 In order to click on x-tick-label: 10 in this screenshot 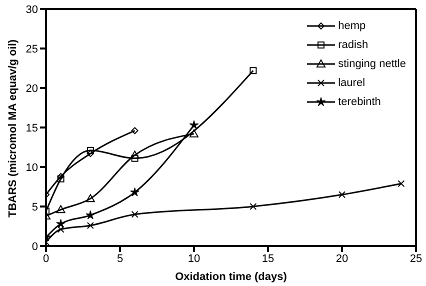, I will do `click(194, 258)`.